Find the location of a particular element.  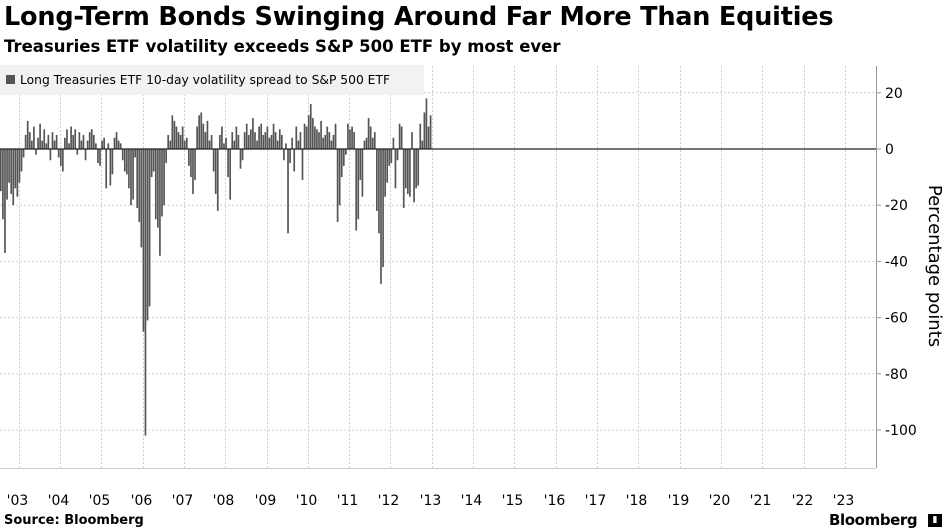

legend-background is located at coordinates (212, 80).